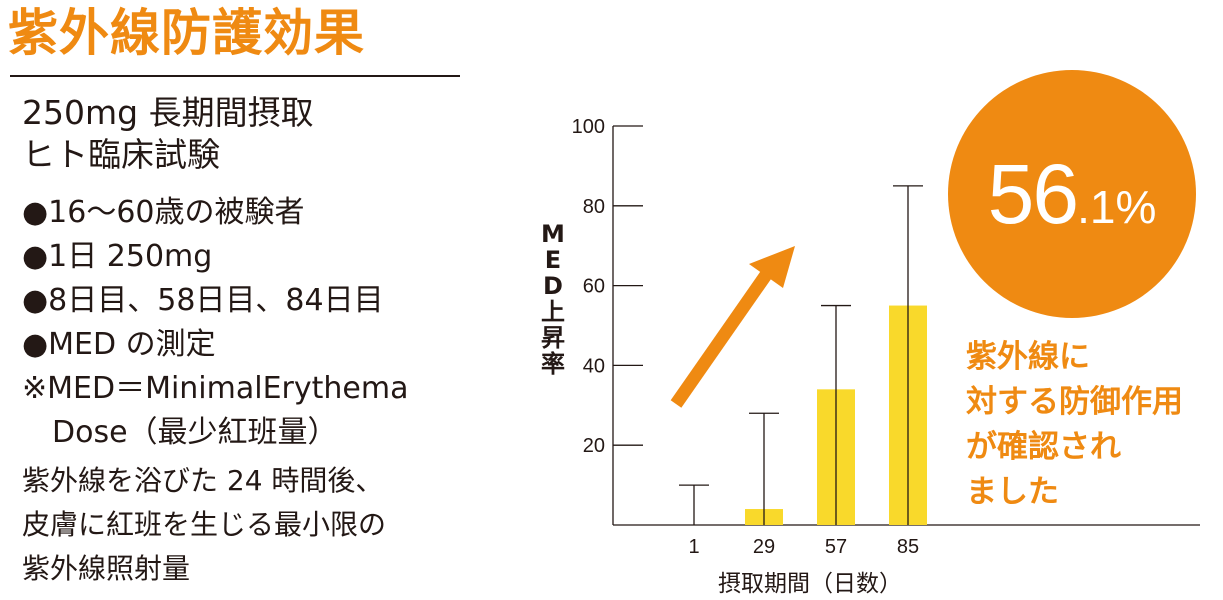 This screenshot has width=1223, height=600. What do you see at coordinates (168, 112) in the screenshot?
I see `subtitle-line: 250mg 長期間摂取` at bounding box center [168, 112].